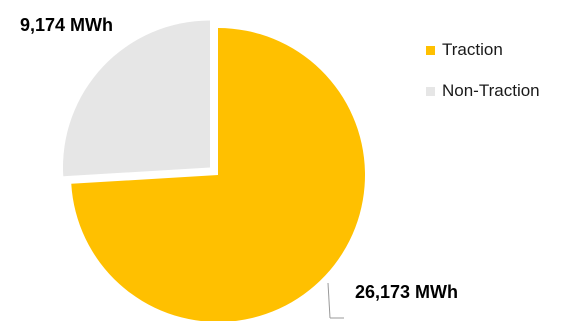  I want to click on legend-label-non-traction: Non-Traction, so click(491, 90).